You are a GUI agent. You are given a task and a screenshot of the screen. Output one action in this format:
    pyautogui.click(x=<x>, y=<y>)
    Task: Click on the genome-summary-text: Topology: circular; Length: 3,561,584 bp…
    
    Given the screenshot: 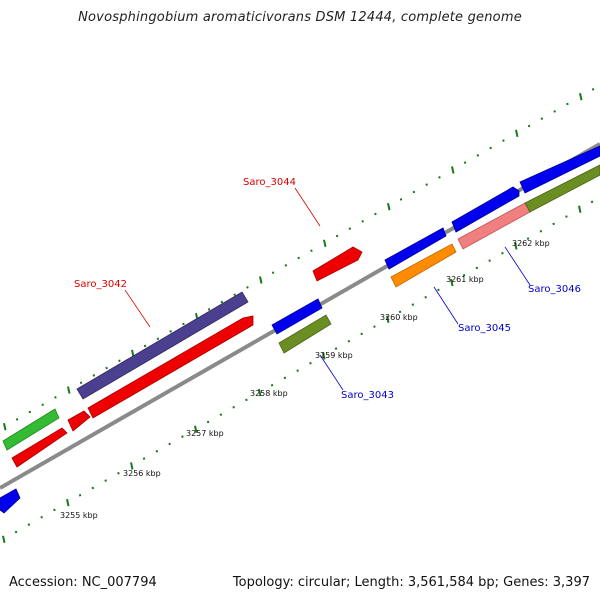 What is the action you would take?
    pyautogui.click(x=411, y=582)
    